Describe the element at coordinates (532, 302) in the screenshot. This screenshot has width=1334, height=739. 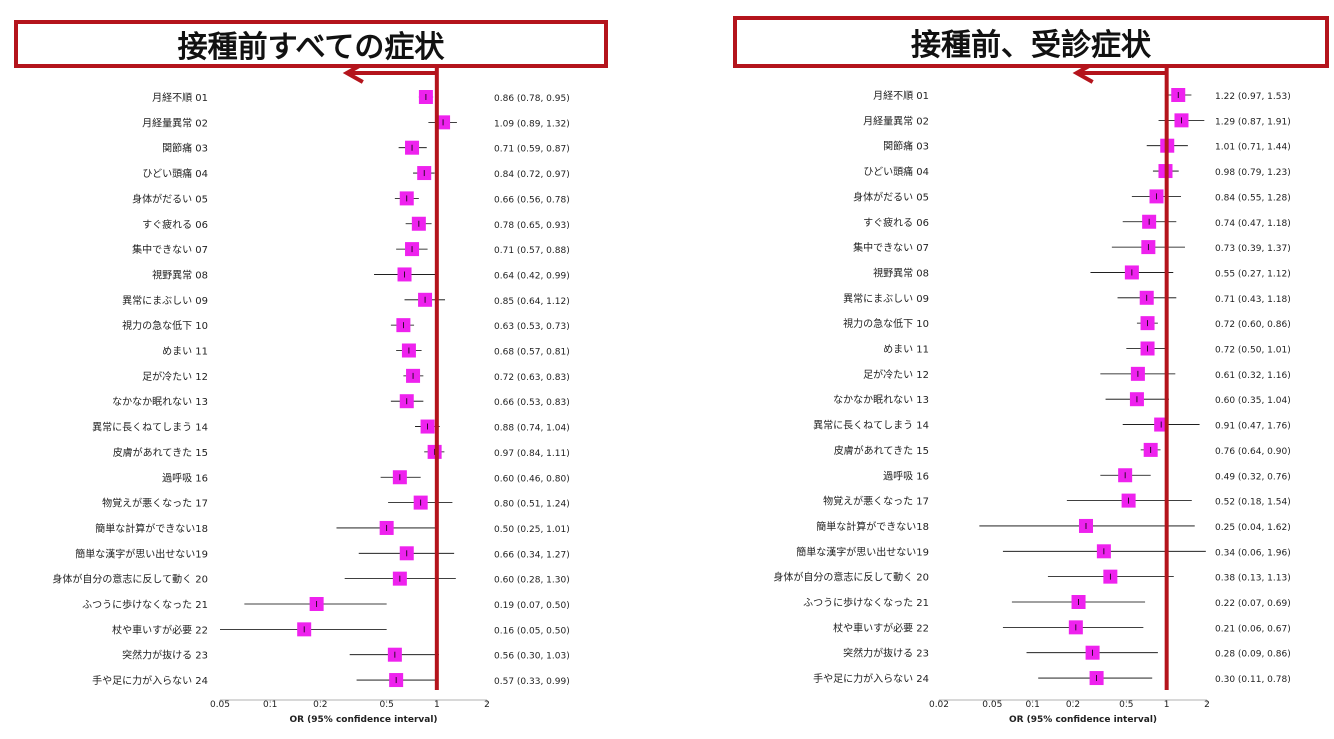
I see `or-value-text: 0.85 (0.64, 1.12)` at that location.